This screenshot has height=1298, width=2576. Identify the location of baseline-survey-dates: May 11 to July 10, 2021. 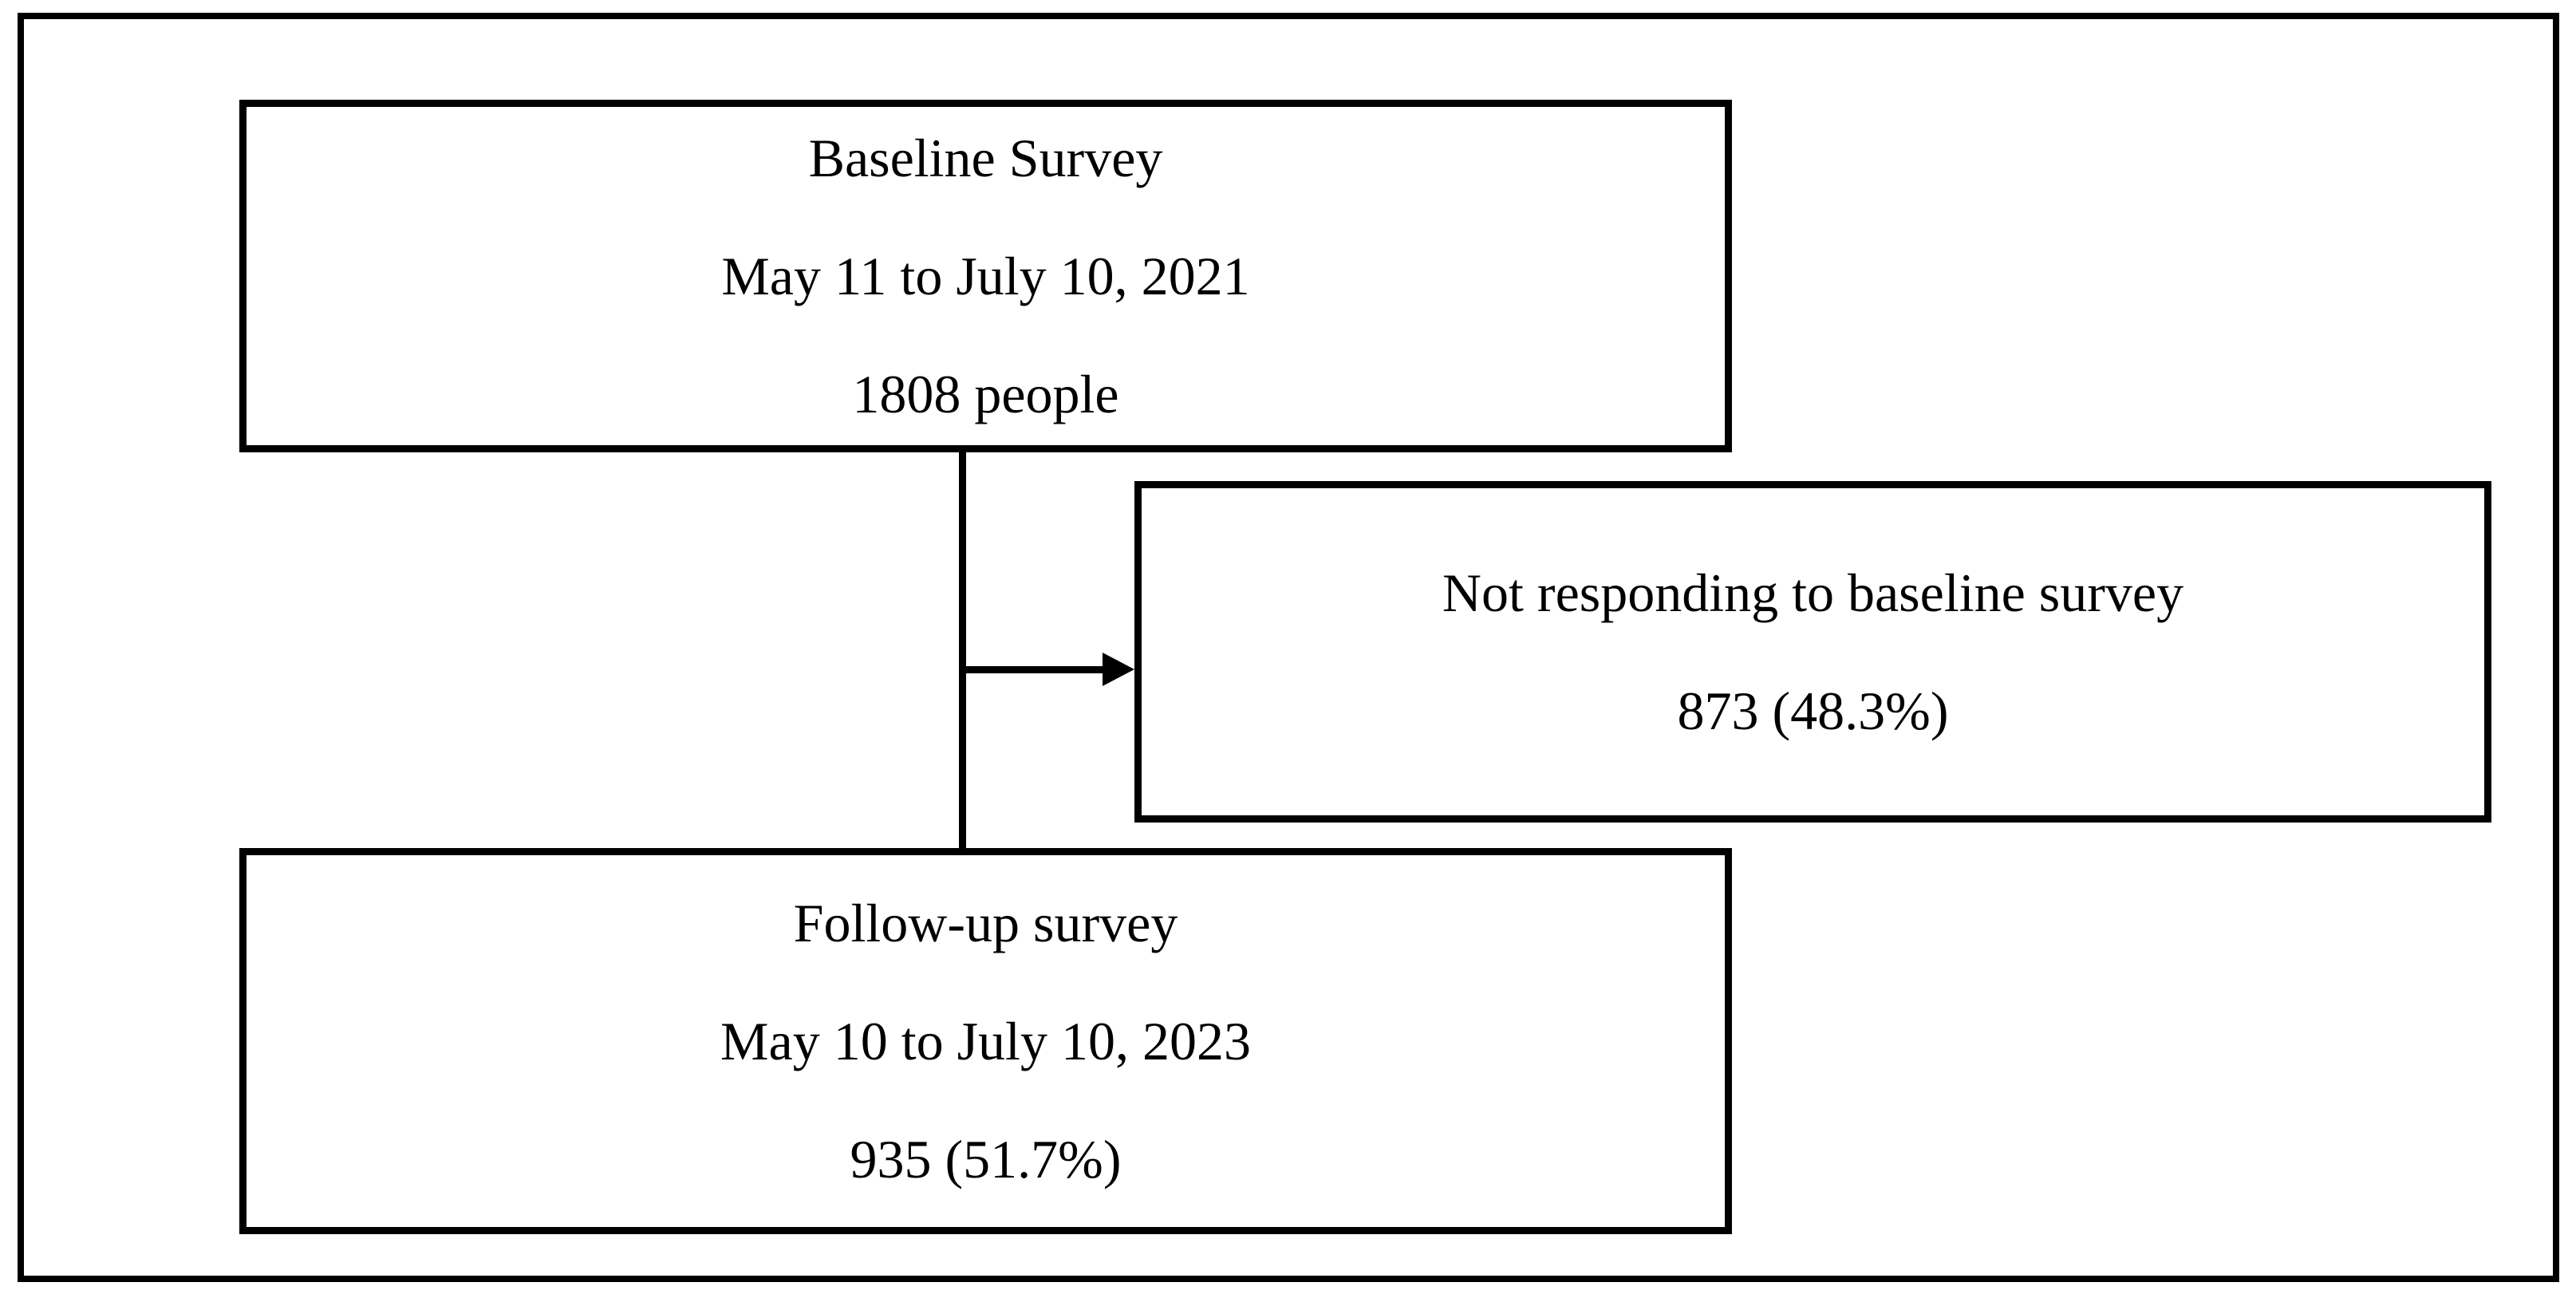
(985, 276).